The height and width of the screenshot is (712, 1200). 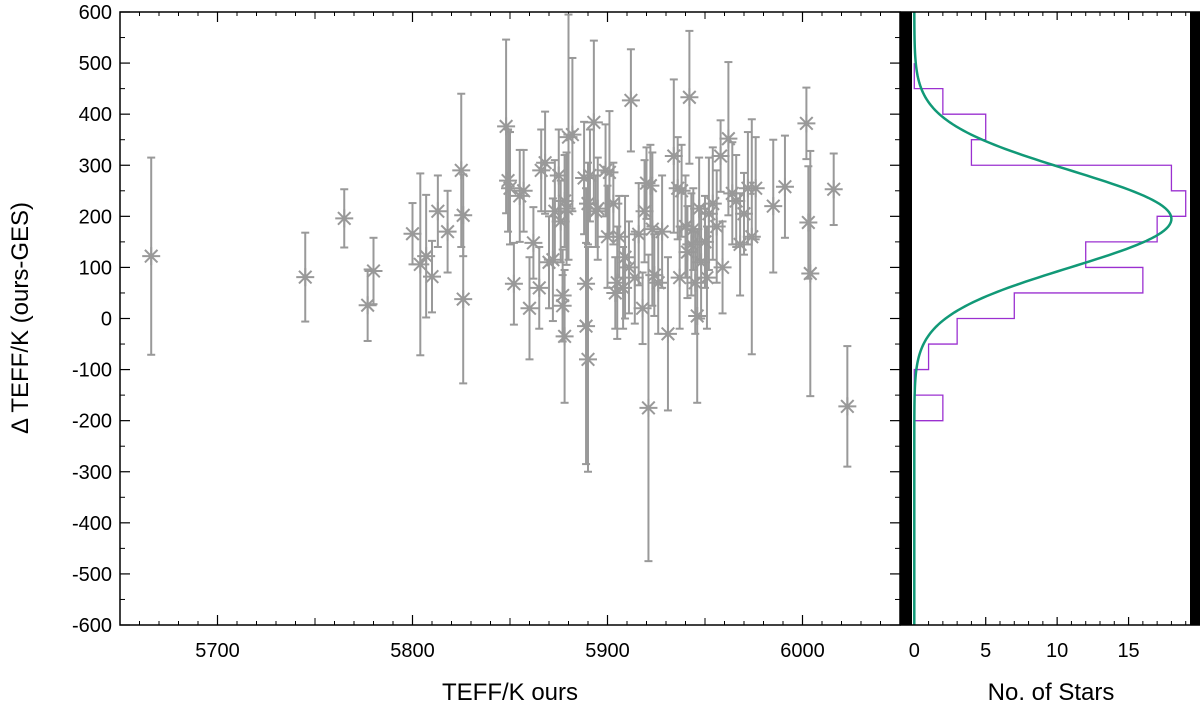 What do you see at coordinates (217, 651) in the screenshot?
I see `x-tick-label: 5700` at bounding box center [217, 651].